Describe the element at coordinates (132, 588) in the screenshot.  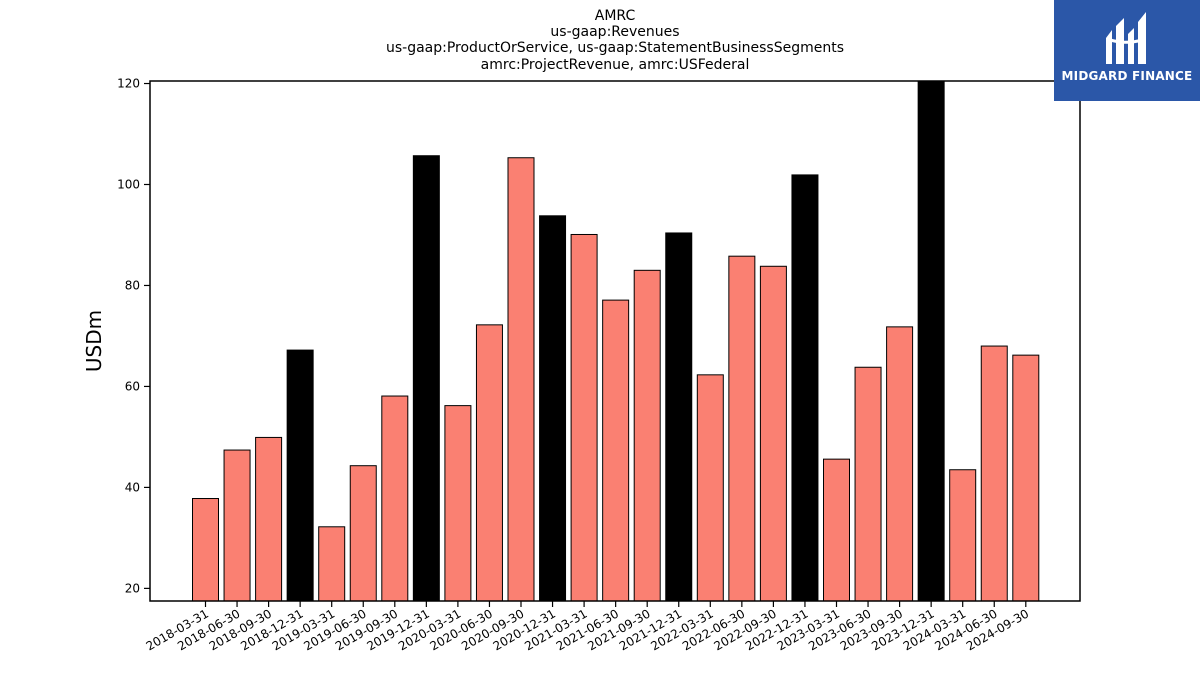
I see `y-tick-label: 20` at that location.